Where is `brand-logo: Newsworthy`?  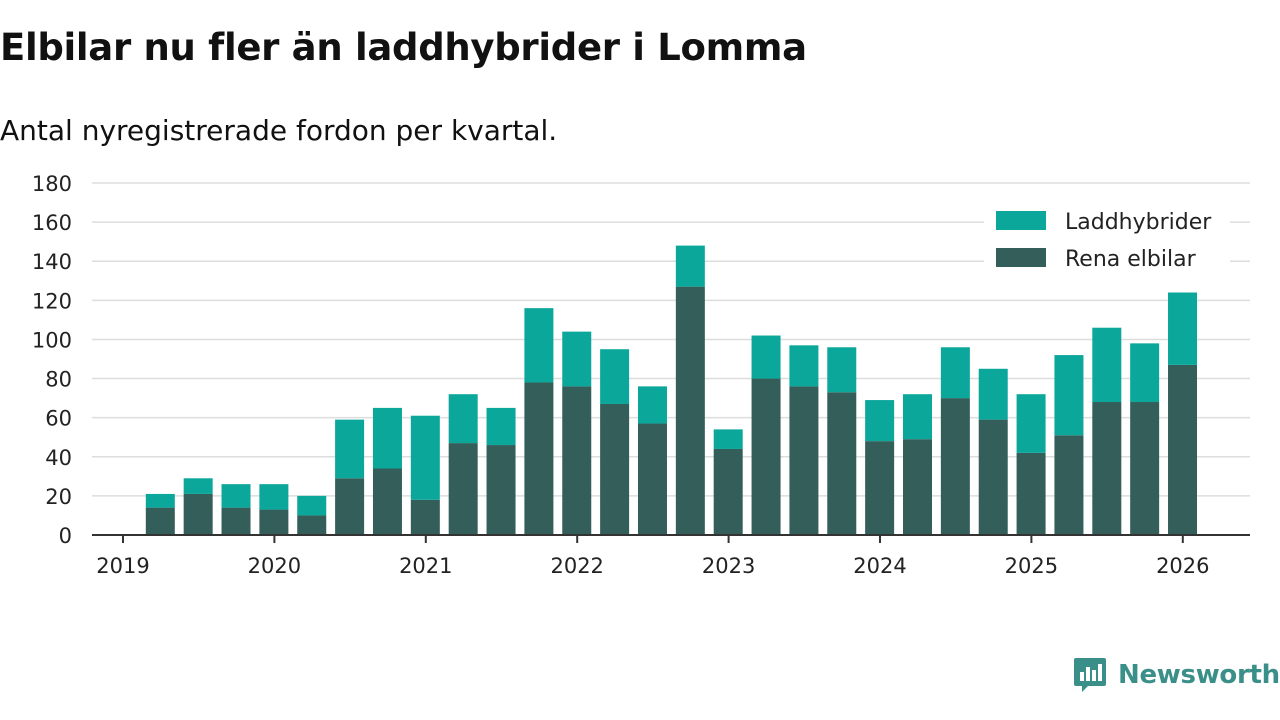
brand-logo: Newsworthy is located at coordinates (1176, 675).